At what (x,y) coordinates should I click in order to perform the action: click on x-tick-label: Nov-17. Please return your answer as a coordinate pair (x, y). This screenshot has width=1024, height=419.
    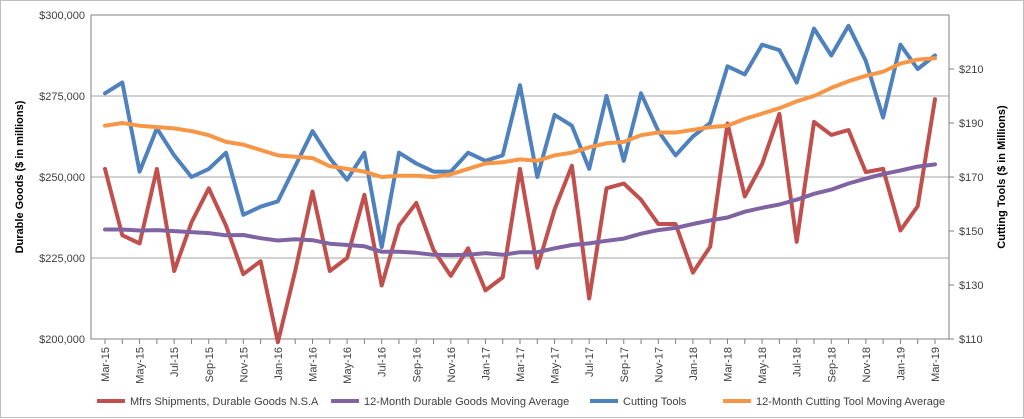
    Looking at the image, I should click on (659, 364).